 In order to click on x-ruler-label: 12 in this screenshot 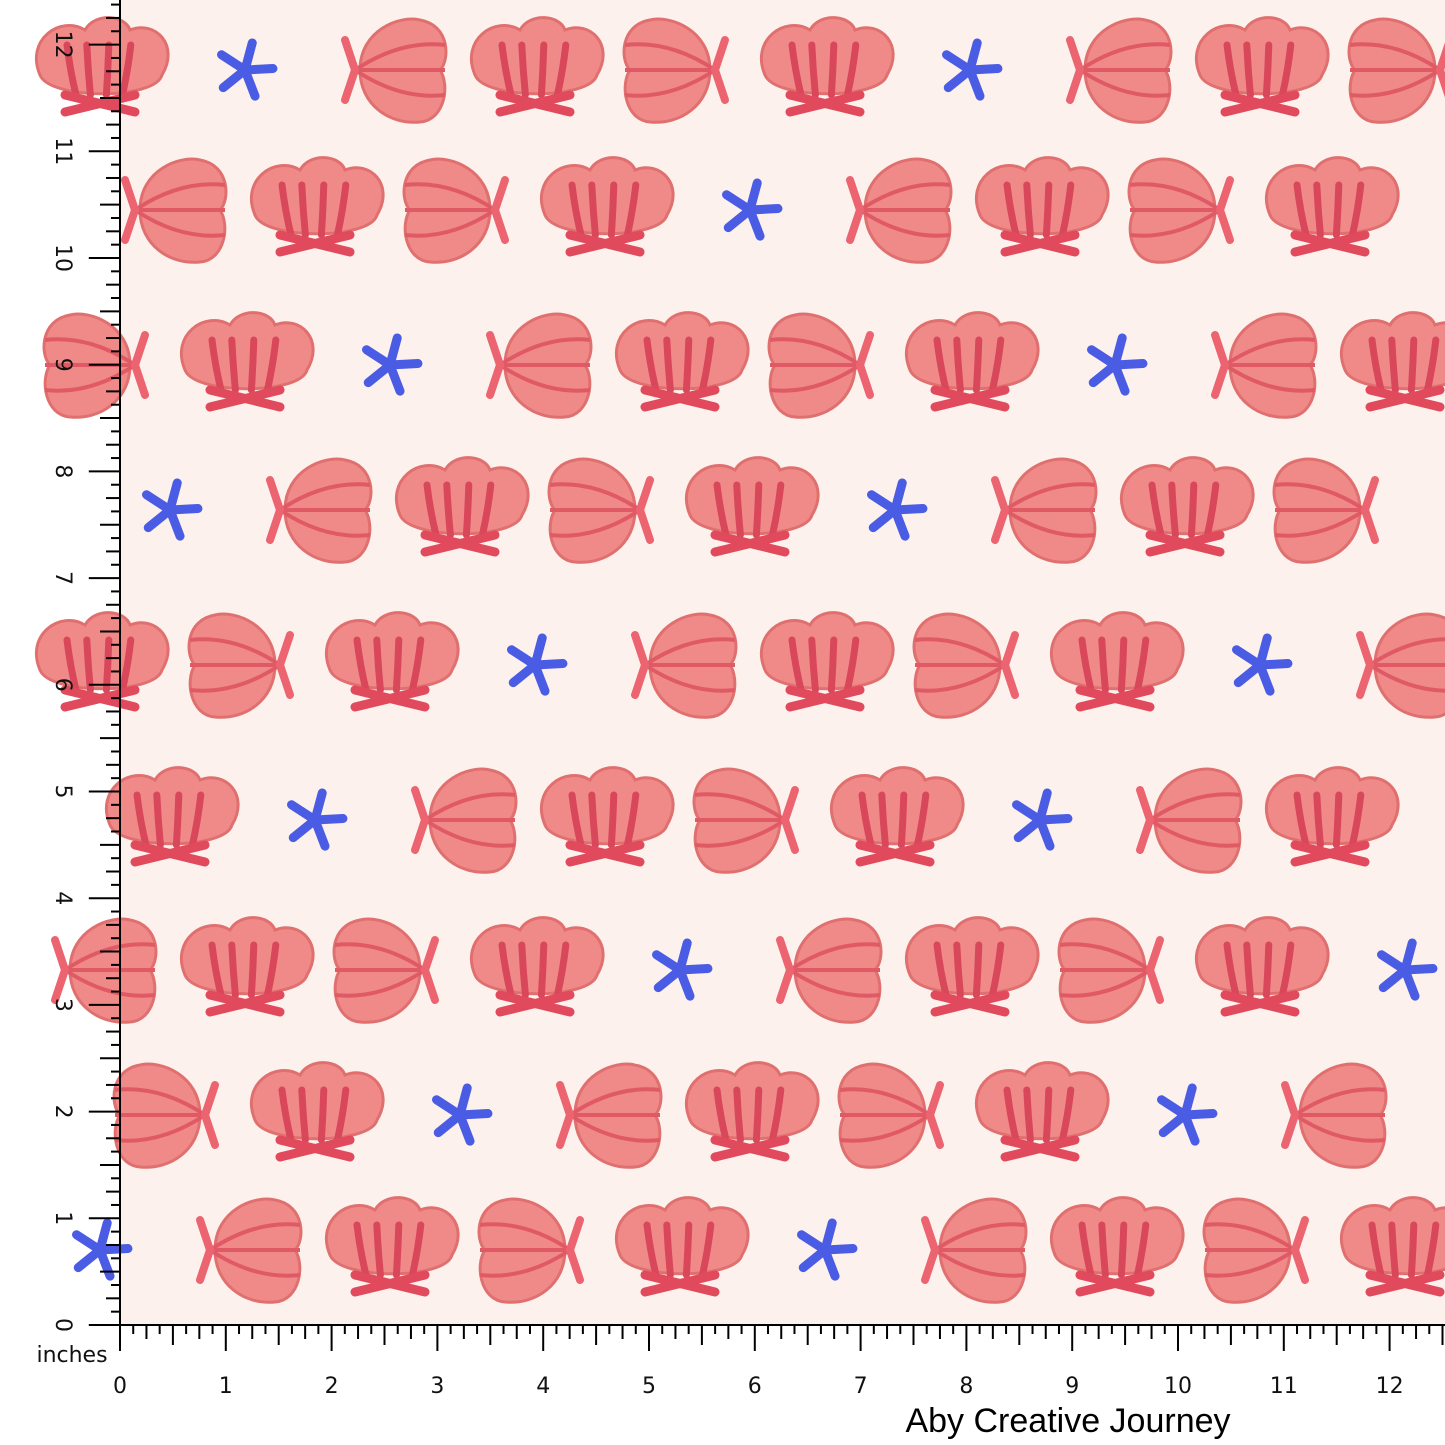, I will do `click(1390, 1386)`.